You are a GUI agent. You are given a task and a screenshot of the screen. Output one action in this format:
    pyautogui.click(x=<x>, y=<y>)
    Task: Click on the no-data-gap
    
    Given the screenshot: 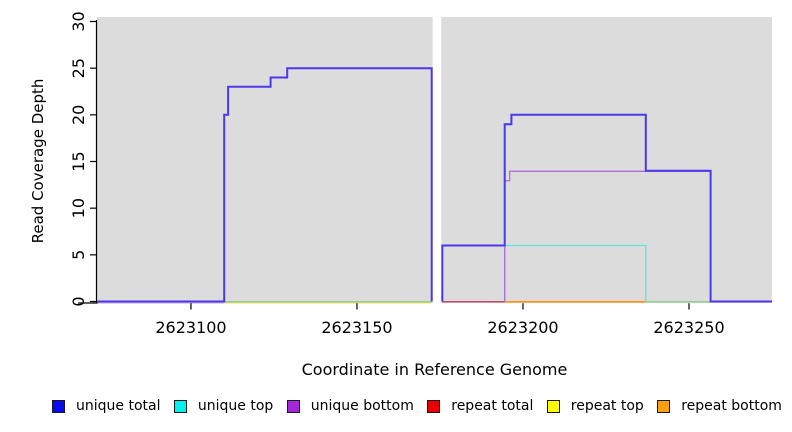 What is the action you would take?
    pyautogui.click(x=437, y=160)
    